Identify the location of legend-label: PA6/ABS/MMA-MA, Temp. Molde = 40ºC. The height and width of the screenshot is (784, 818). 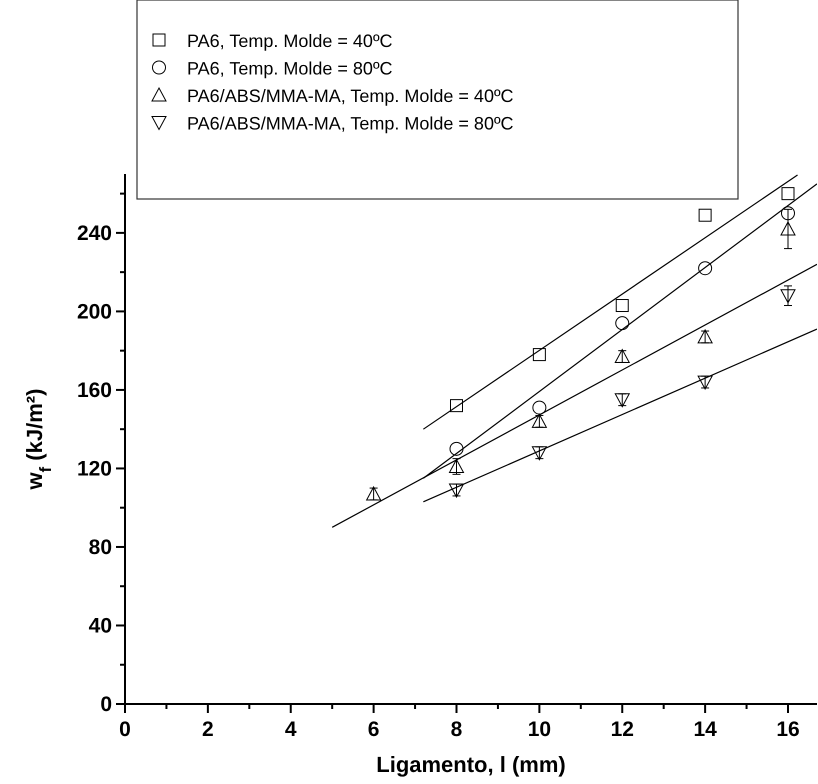
(350, 96).